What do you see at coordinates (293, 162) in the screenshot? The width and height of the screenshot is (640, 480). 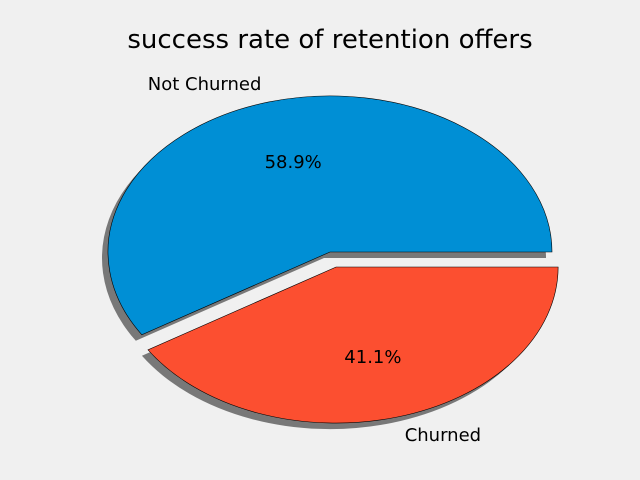 I see `pct-label-not-churned: 58.9%` at bounding box center [293, 162].